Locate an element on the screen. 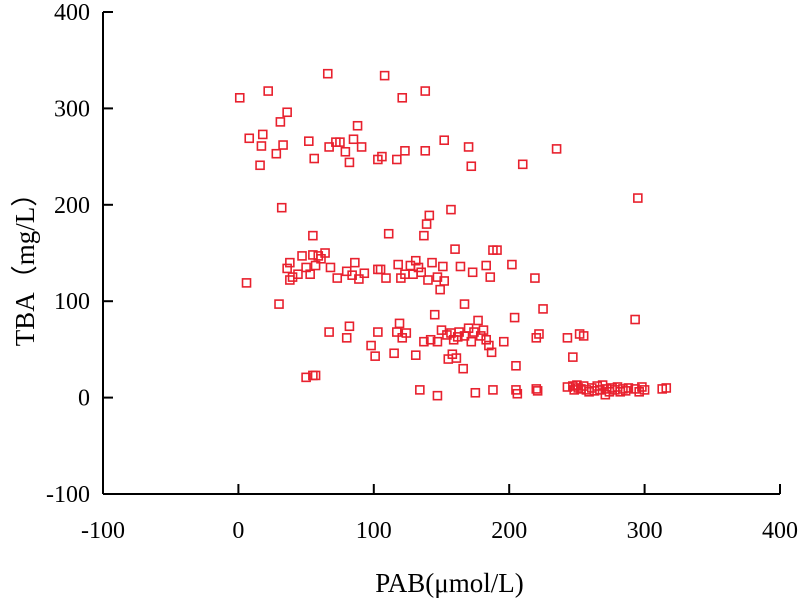 This screenshot has height=606, width=800. y-axis-title: TBA（mg/L） is located at coordinates (25, 263).